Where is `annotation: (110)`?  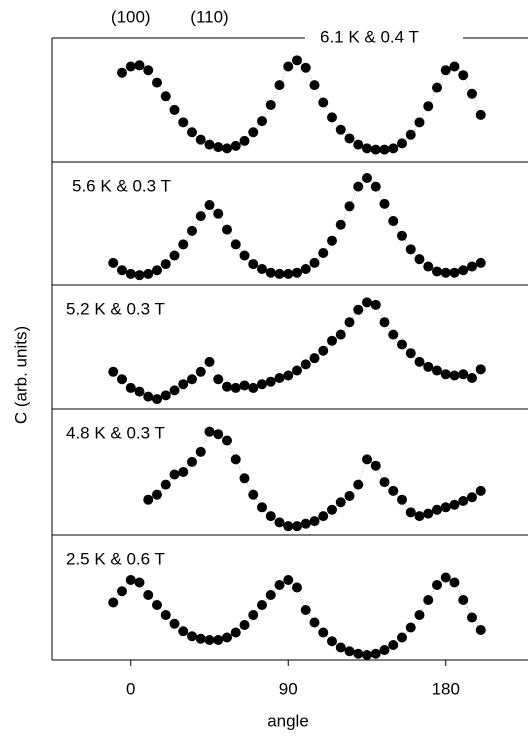 annotation: (110) is located at coordinates (209, 16).